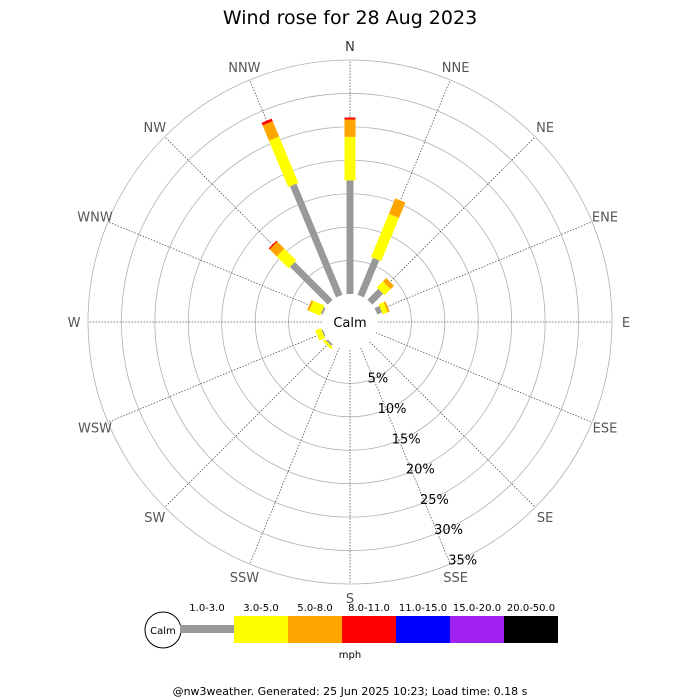 The image size is (700, 700). I want to click on wind-bars, so click(333, 233).